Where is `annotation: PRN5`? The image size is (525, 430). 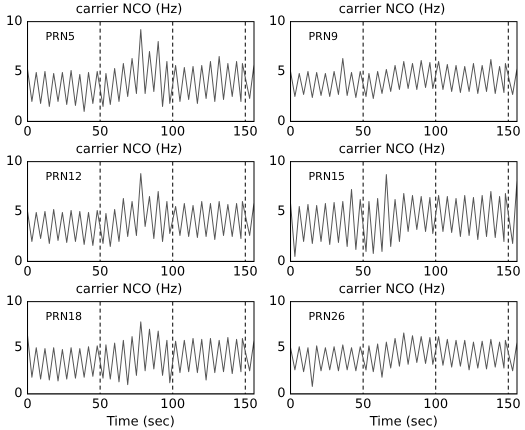 annotation: PRN5 is located at coordinates (61, 36).